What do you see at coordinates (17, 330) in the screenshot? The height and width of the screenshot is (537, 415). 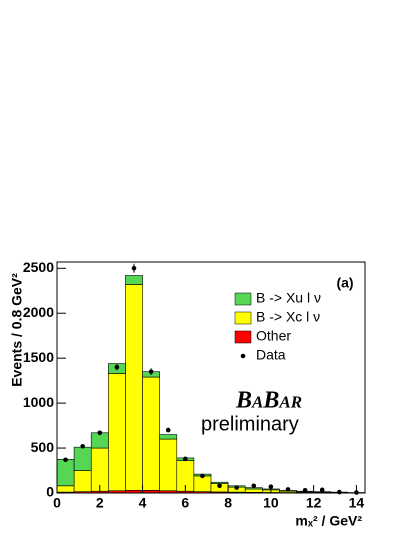 I see `y-axis-label: Events / 0.8 GeV²` at bounding box center [17, 330].